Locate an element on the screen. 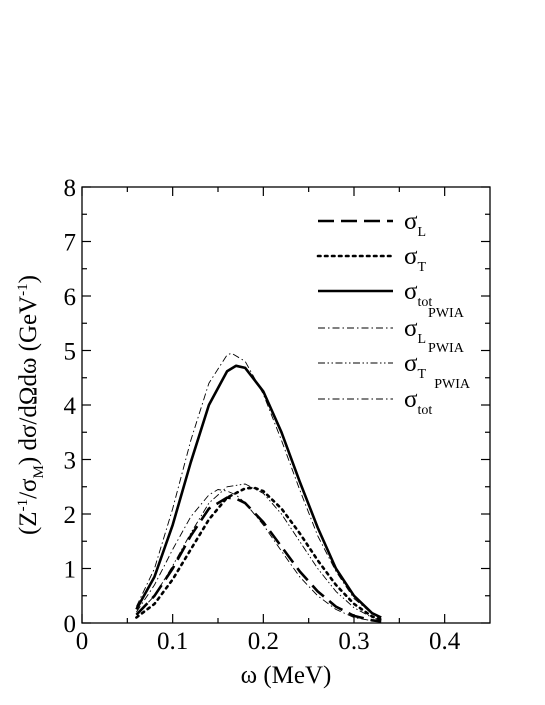  y-tick-label: 2 is located at coordinates (70, 515).